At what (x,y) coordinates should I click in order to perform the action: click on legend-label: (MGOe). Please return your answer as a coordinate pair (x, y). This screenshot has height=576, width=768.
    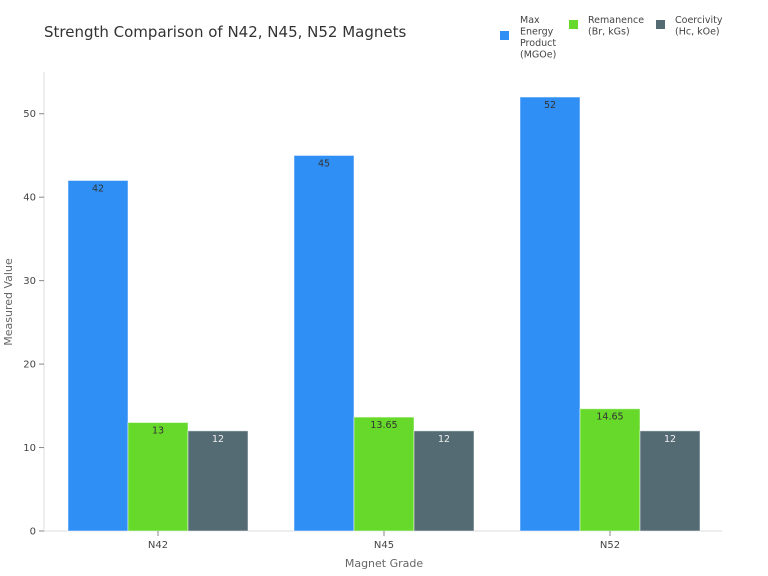
    Looking at the image, I should click on (538, 55).